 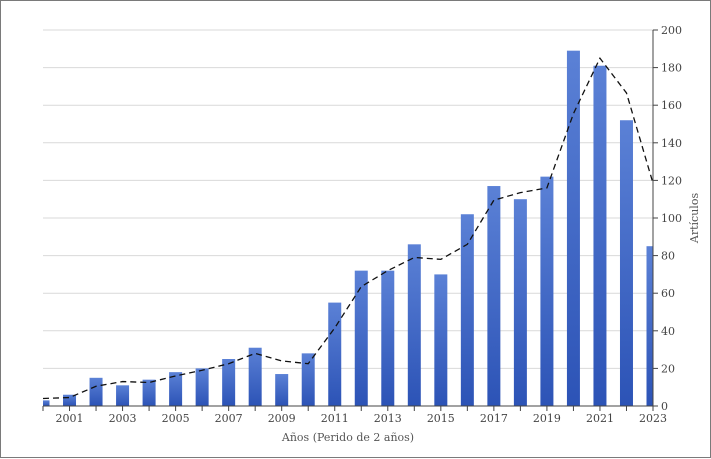 I want to click on x-tick-label: 2005, so click(x=176, y=418).